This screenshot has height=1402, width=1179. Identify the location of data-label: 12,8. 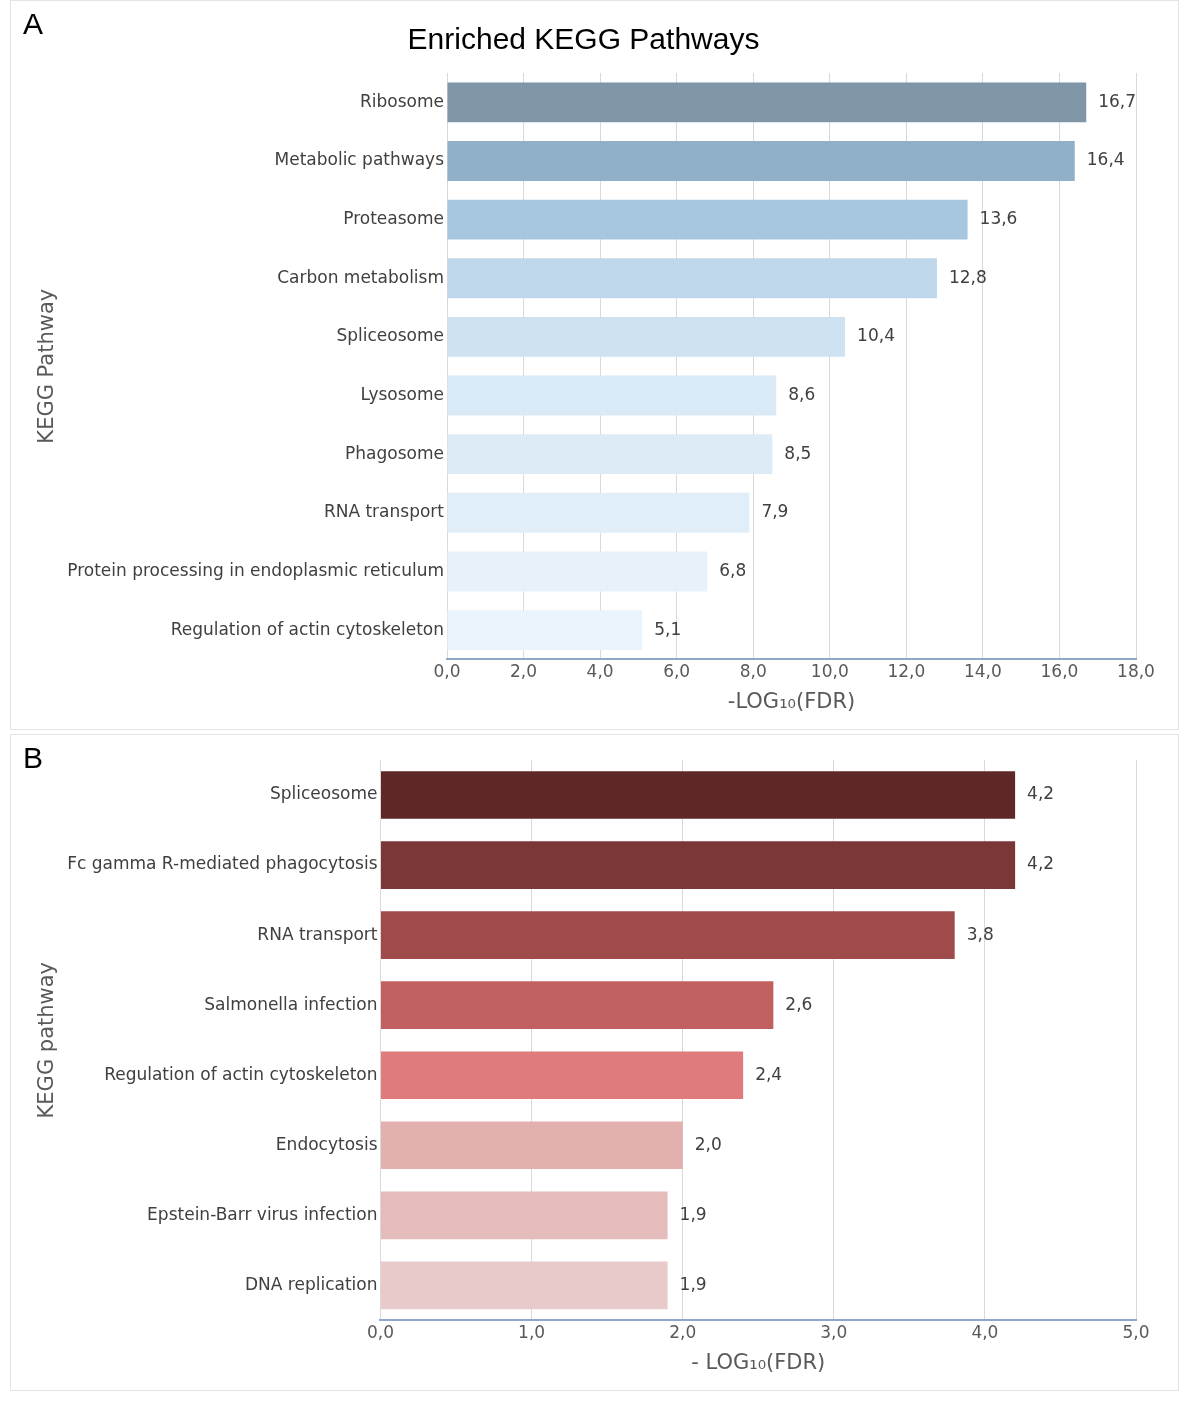
(967, 276).